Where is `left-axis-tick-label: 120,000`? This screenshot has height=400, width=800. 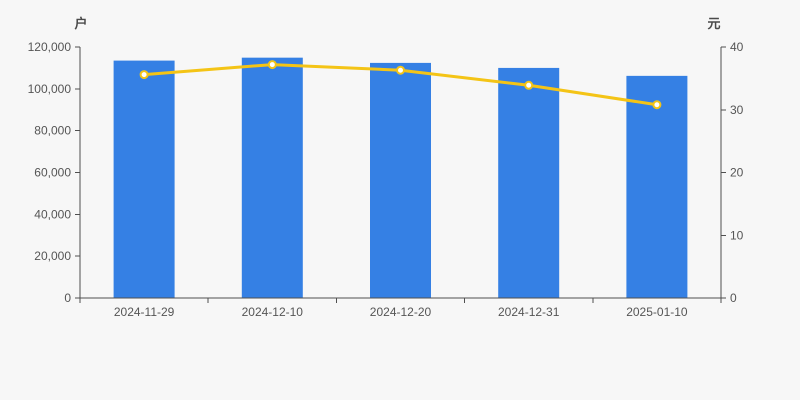 left-axis-tick-label: 120,000 is located at coordinates (50, 47).